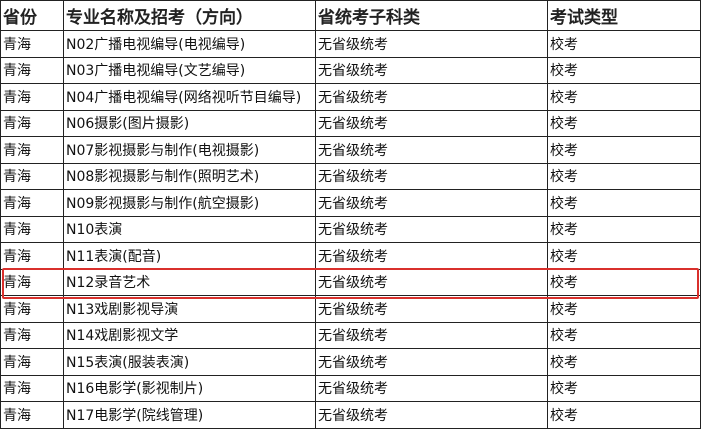 The image size is (704, 430). What do you see at coordinates (189, 70) in the screenshot?
I see `major-cell: N03广播电视编导(文艺编导)` at bounding box center [189, 70].